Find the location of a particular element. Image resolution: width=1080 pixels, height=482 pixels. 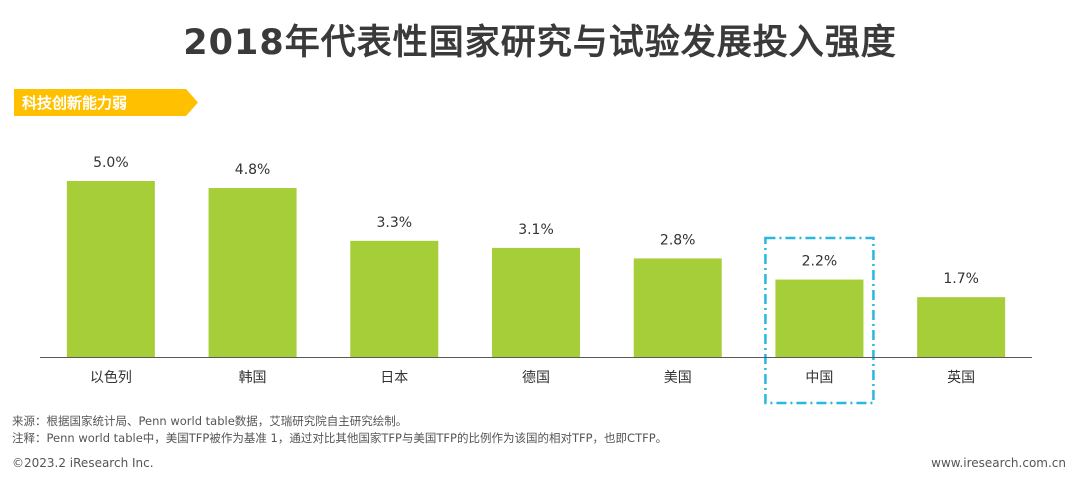

value-label-5: 2.8% is located at coordinates (678, 240).